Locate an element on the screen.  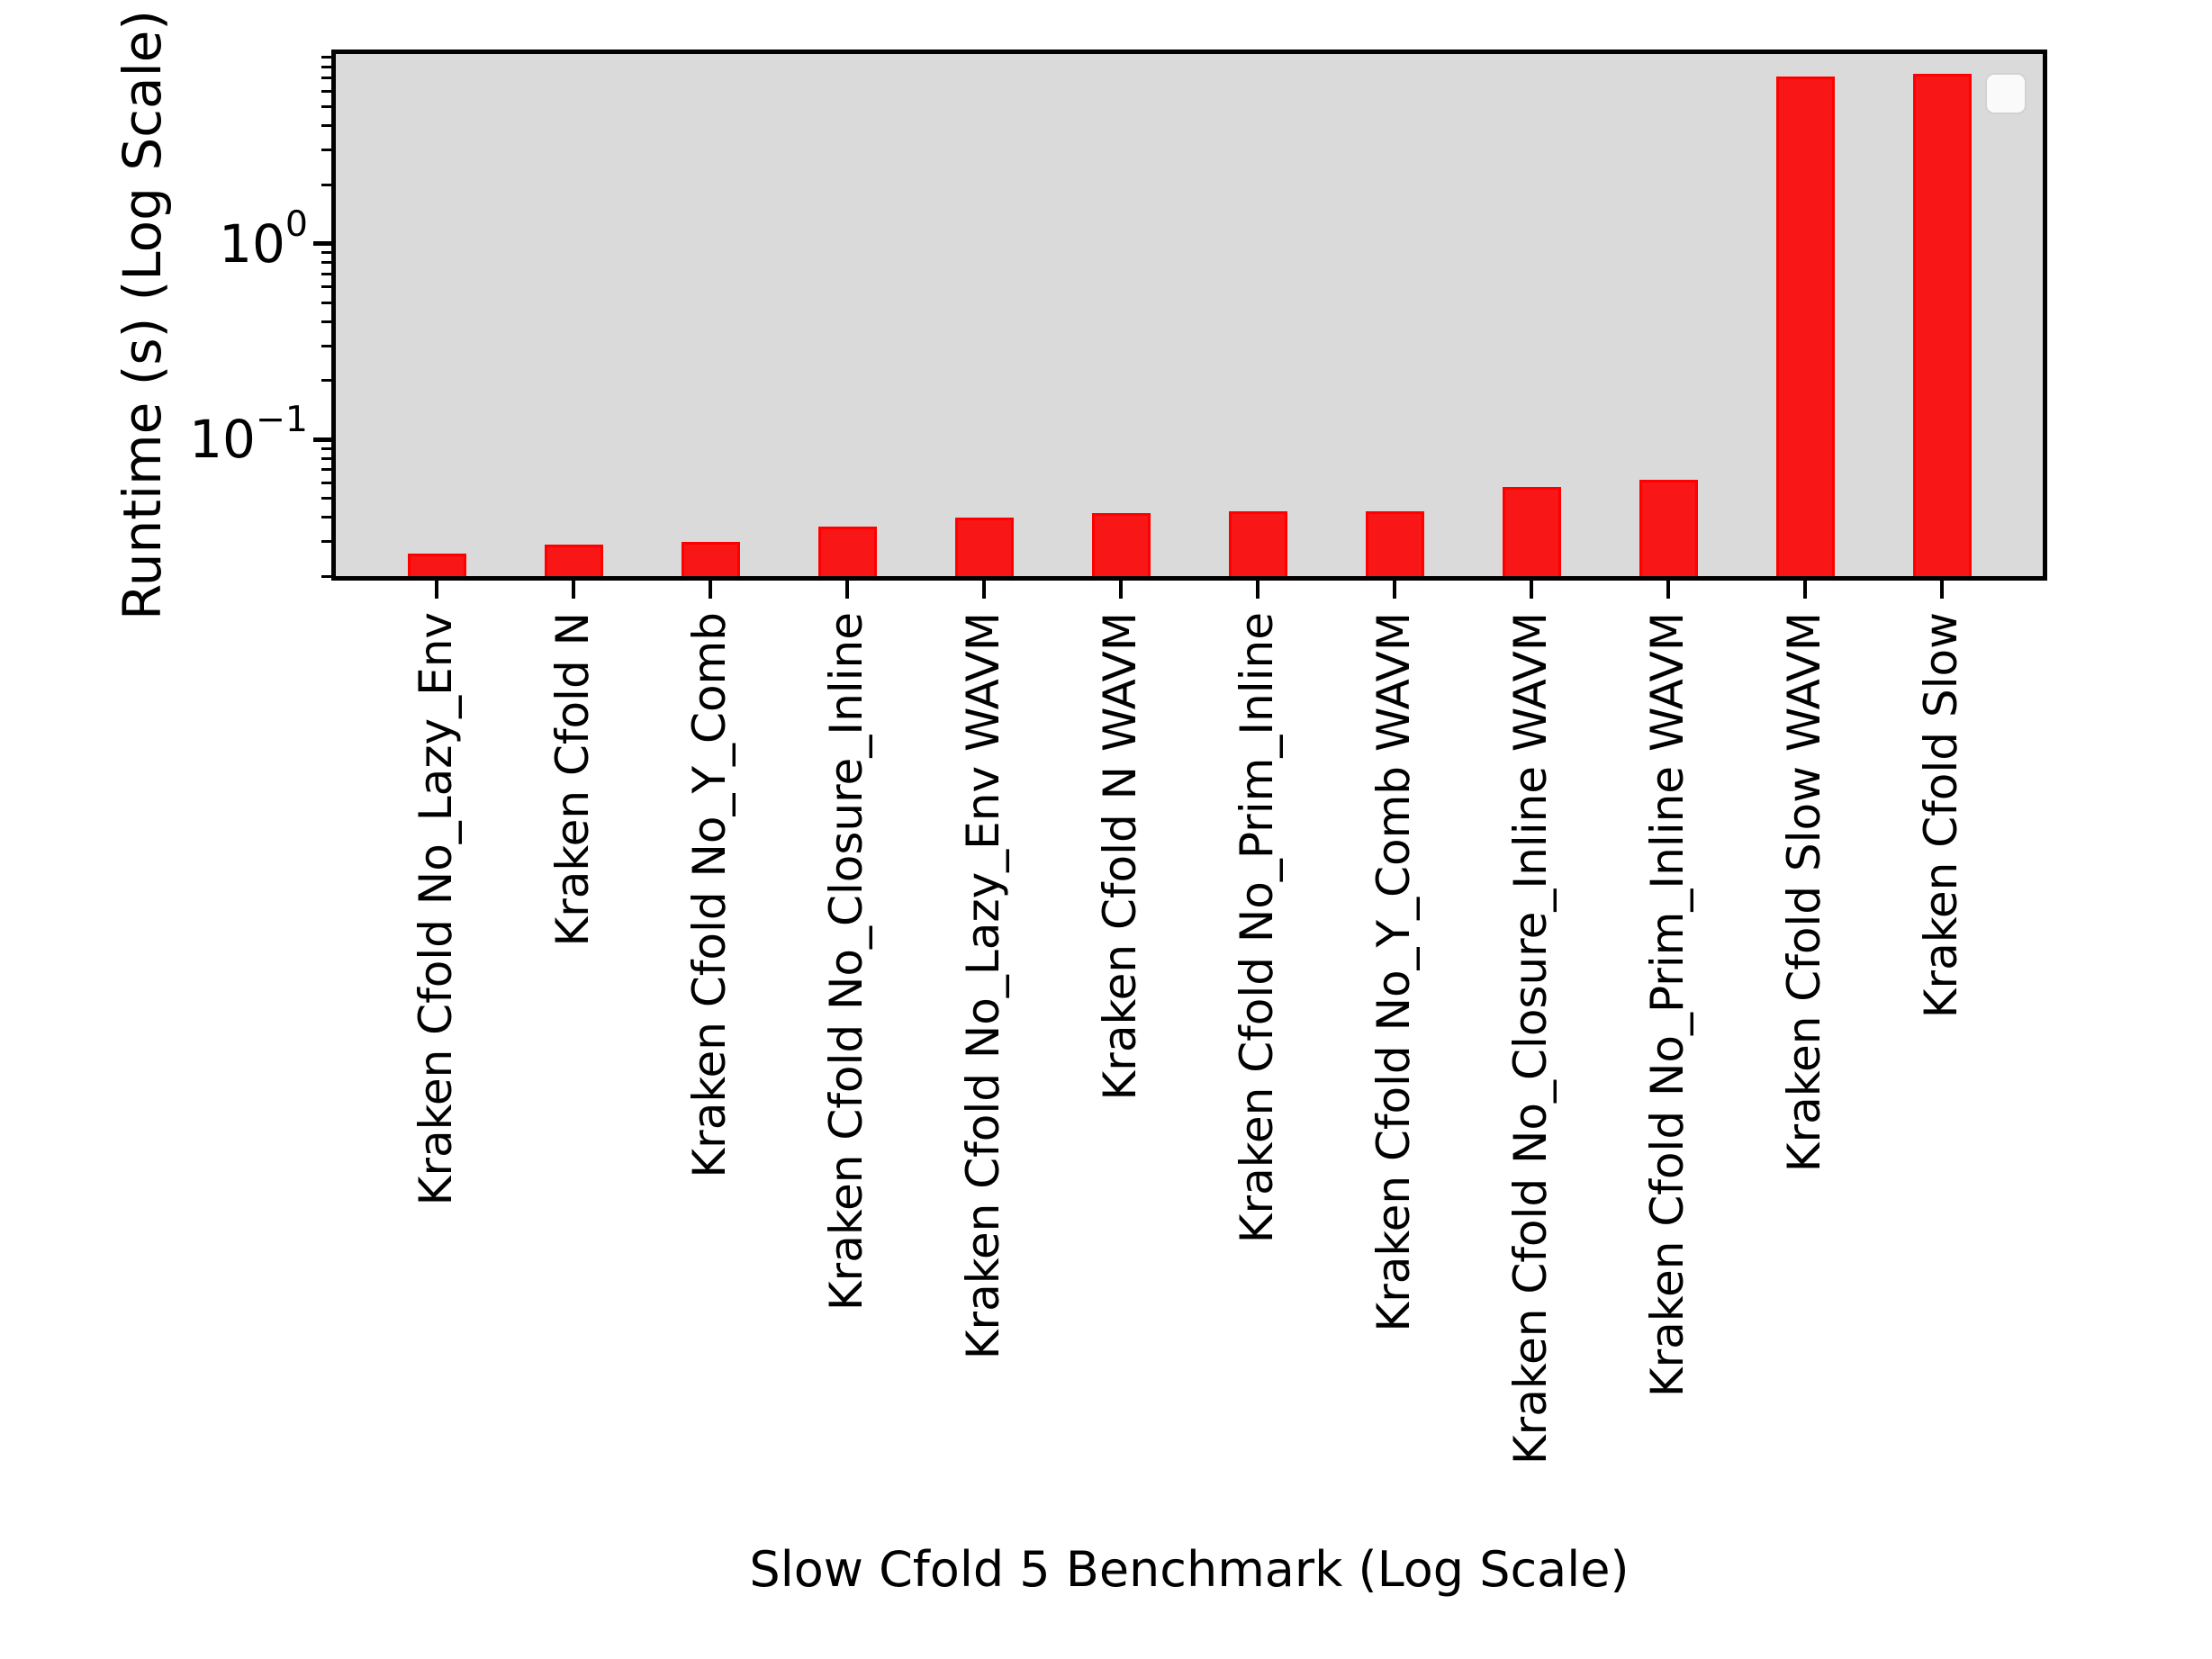
y-tick-label: 10 0 is located at coordinates (263, 239).